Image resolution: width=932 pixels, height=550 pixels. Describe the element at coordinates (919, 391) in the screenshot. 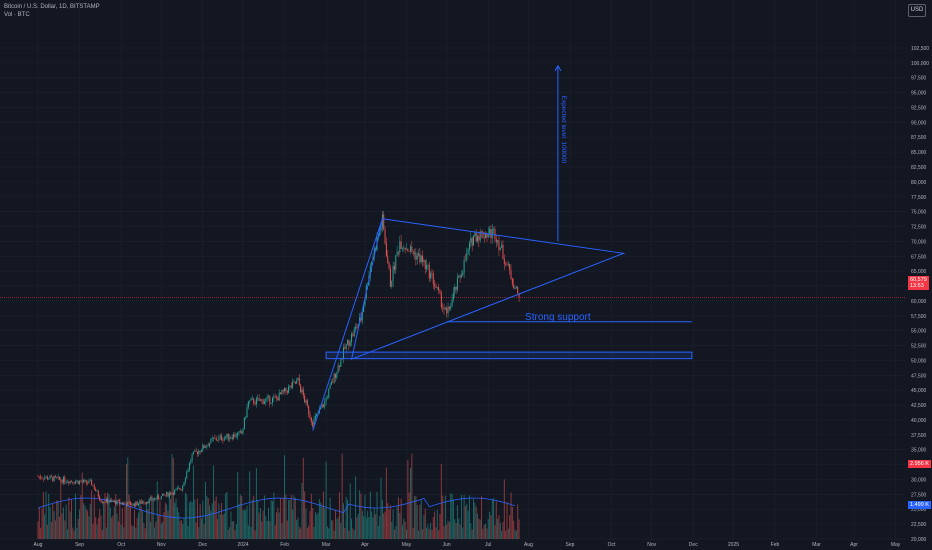

I see `price-tick-label: 45,000` at that location.